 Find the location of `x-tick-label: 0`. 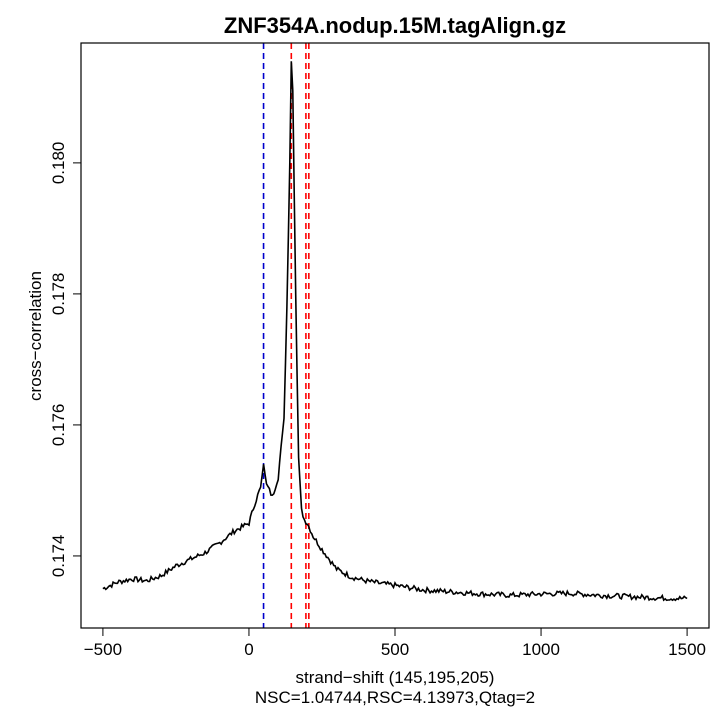

x-tick-label: 0 is located at coordinates (248, 649).